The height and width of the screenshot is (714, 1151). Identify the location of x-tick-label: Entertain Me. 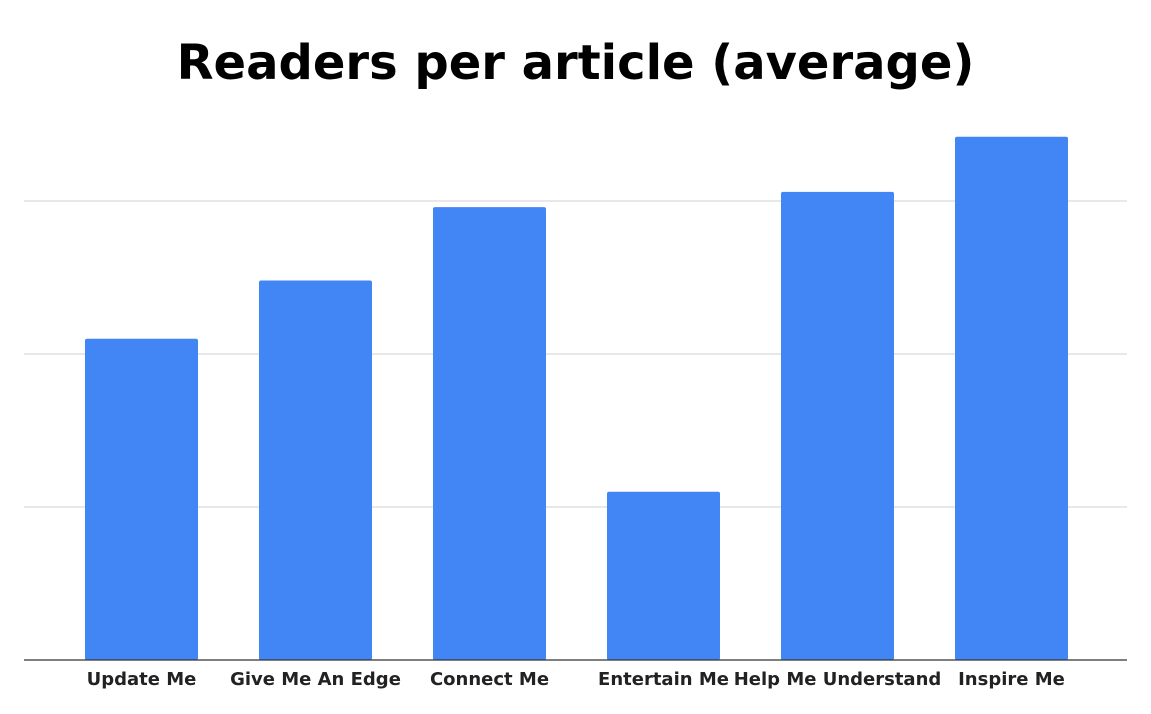
(663, 679).